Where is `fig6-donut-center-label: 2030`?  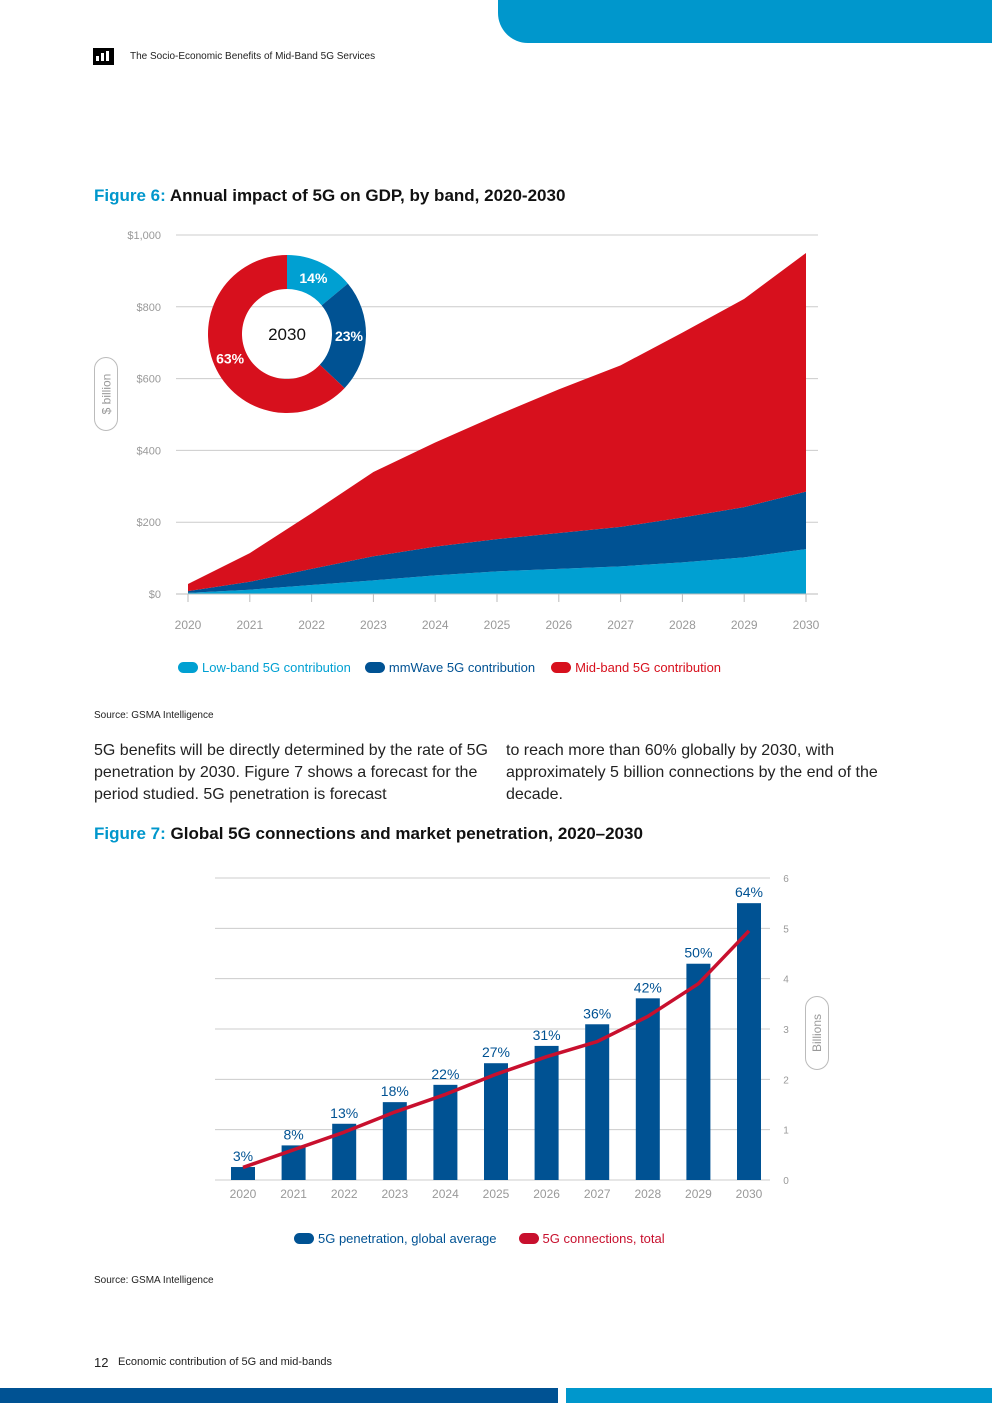 fig6-donut-center-label: 2030 is located at coordinates (287, 334).